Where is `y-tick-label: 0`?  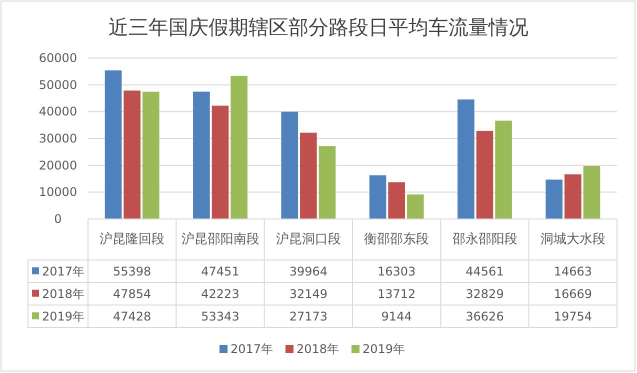
y-tick-label: 0 is located at coordinates (58, 219).